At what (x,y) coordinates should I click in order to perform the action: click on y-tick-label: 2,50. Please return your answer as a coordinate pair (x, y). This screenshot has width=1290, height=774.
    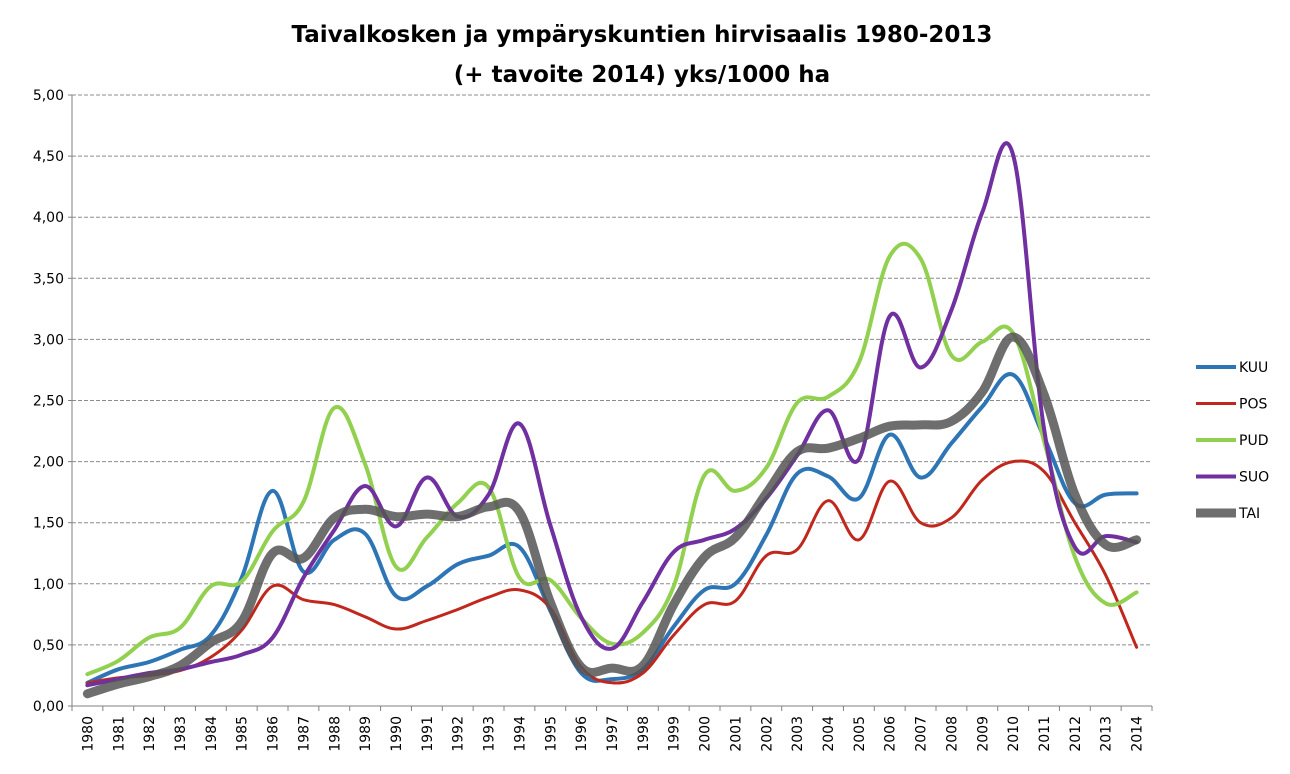
    Looking at the image, I should click on (48, 402).